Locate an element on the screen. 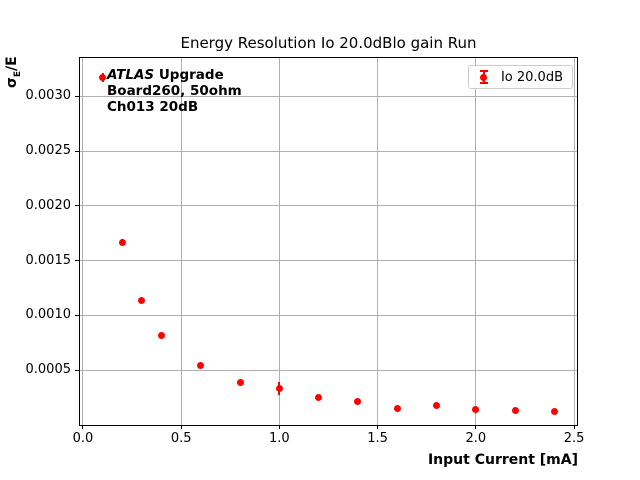 Image resolution: width=640 pixels, height=480 pixels. x-tick-label: 0.5 is located at coordinates (181, 438).